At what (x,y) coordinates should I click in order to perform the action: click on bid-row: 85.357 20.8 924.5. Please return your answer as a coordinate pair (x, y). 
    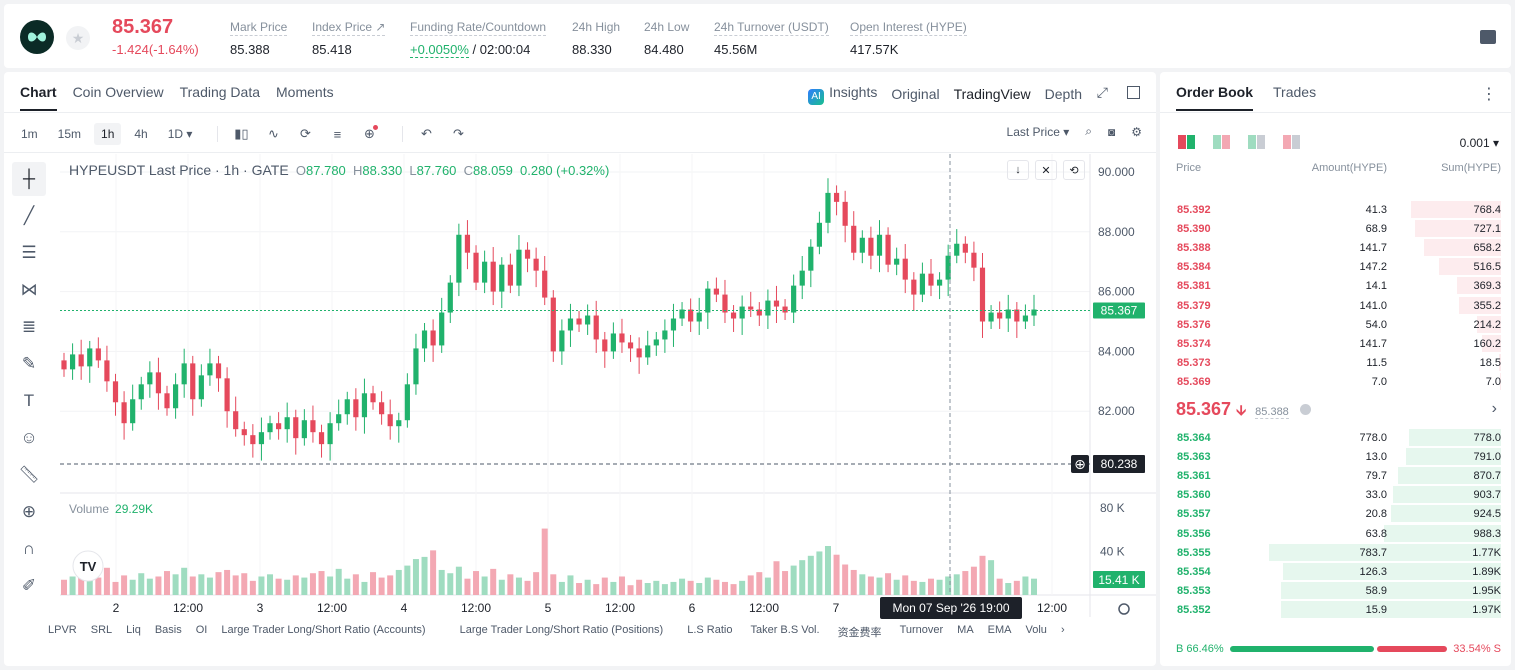
    Looking at the image, I should click on (1335, 513).